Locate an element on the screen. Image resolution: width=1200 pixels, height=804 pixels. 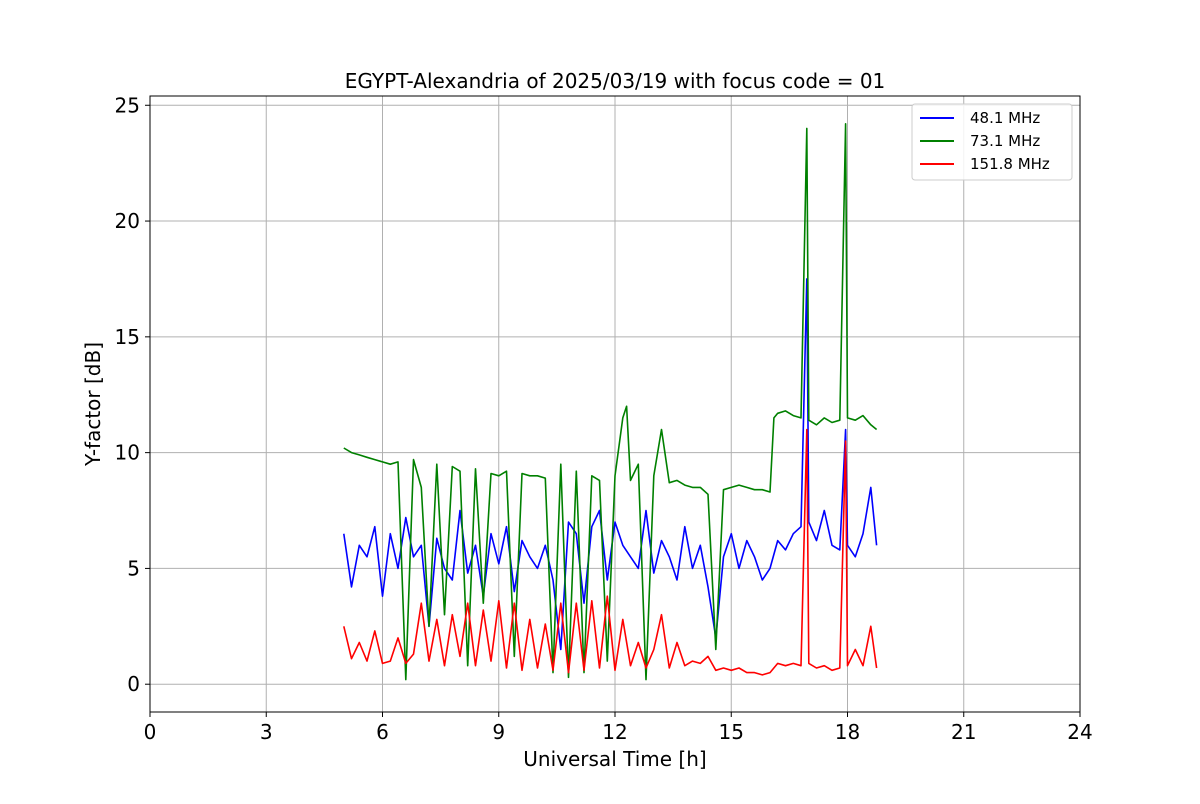
legend-label: 48.1 MHz is located at coordinates (1005, 118).